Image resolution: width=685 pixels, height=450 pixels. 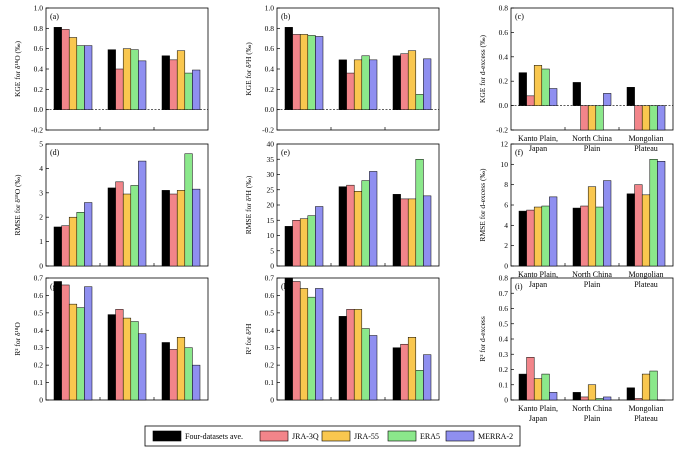 What do you see at coordinates (607, 99) in the screenshot?
I see `bar-merra-2-north-china-plain` at bounding box center [607, 99].